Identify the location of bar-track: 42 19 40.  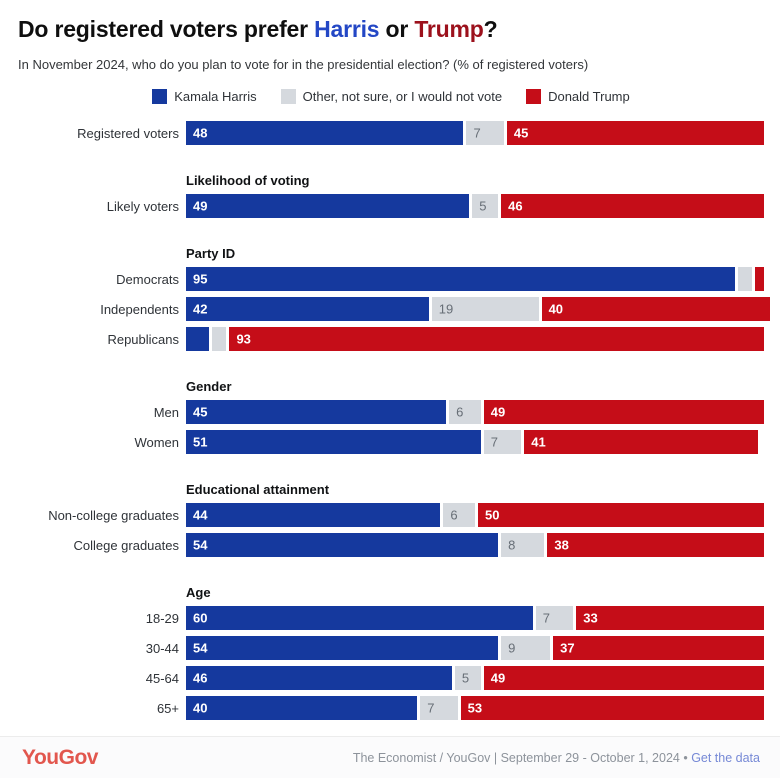
(478, 309).